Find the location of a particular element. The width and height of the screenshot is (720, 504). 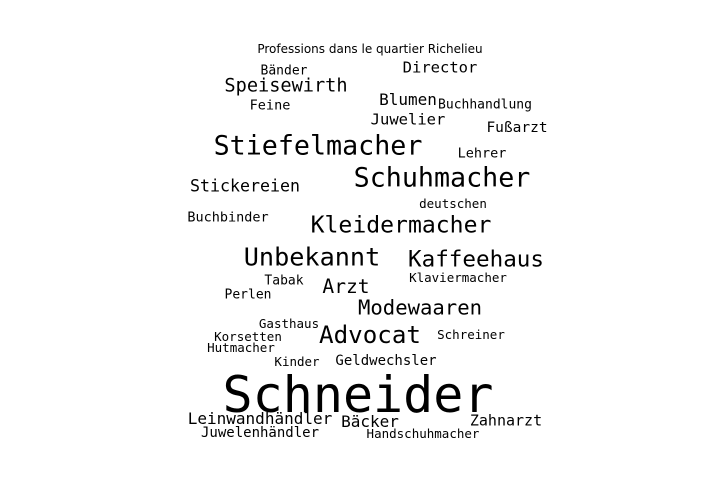

chart-title: Professions dans le quartier Richelieu is located at coordinates (370, 49).